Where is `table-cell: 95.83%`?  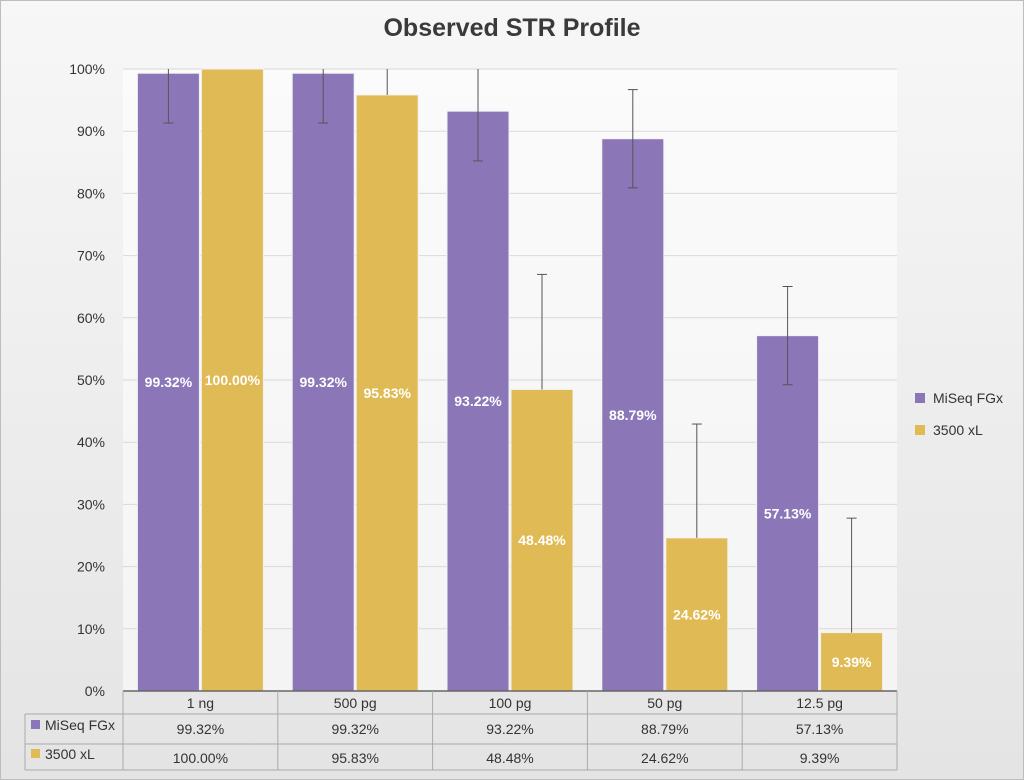
table-cell: 95.83% is located at coordinates (354, 758).